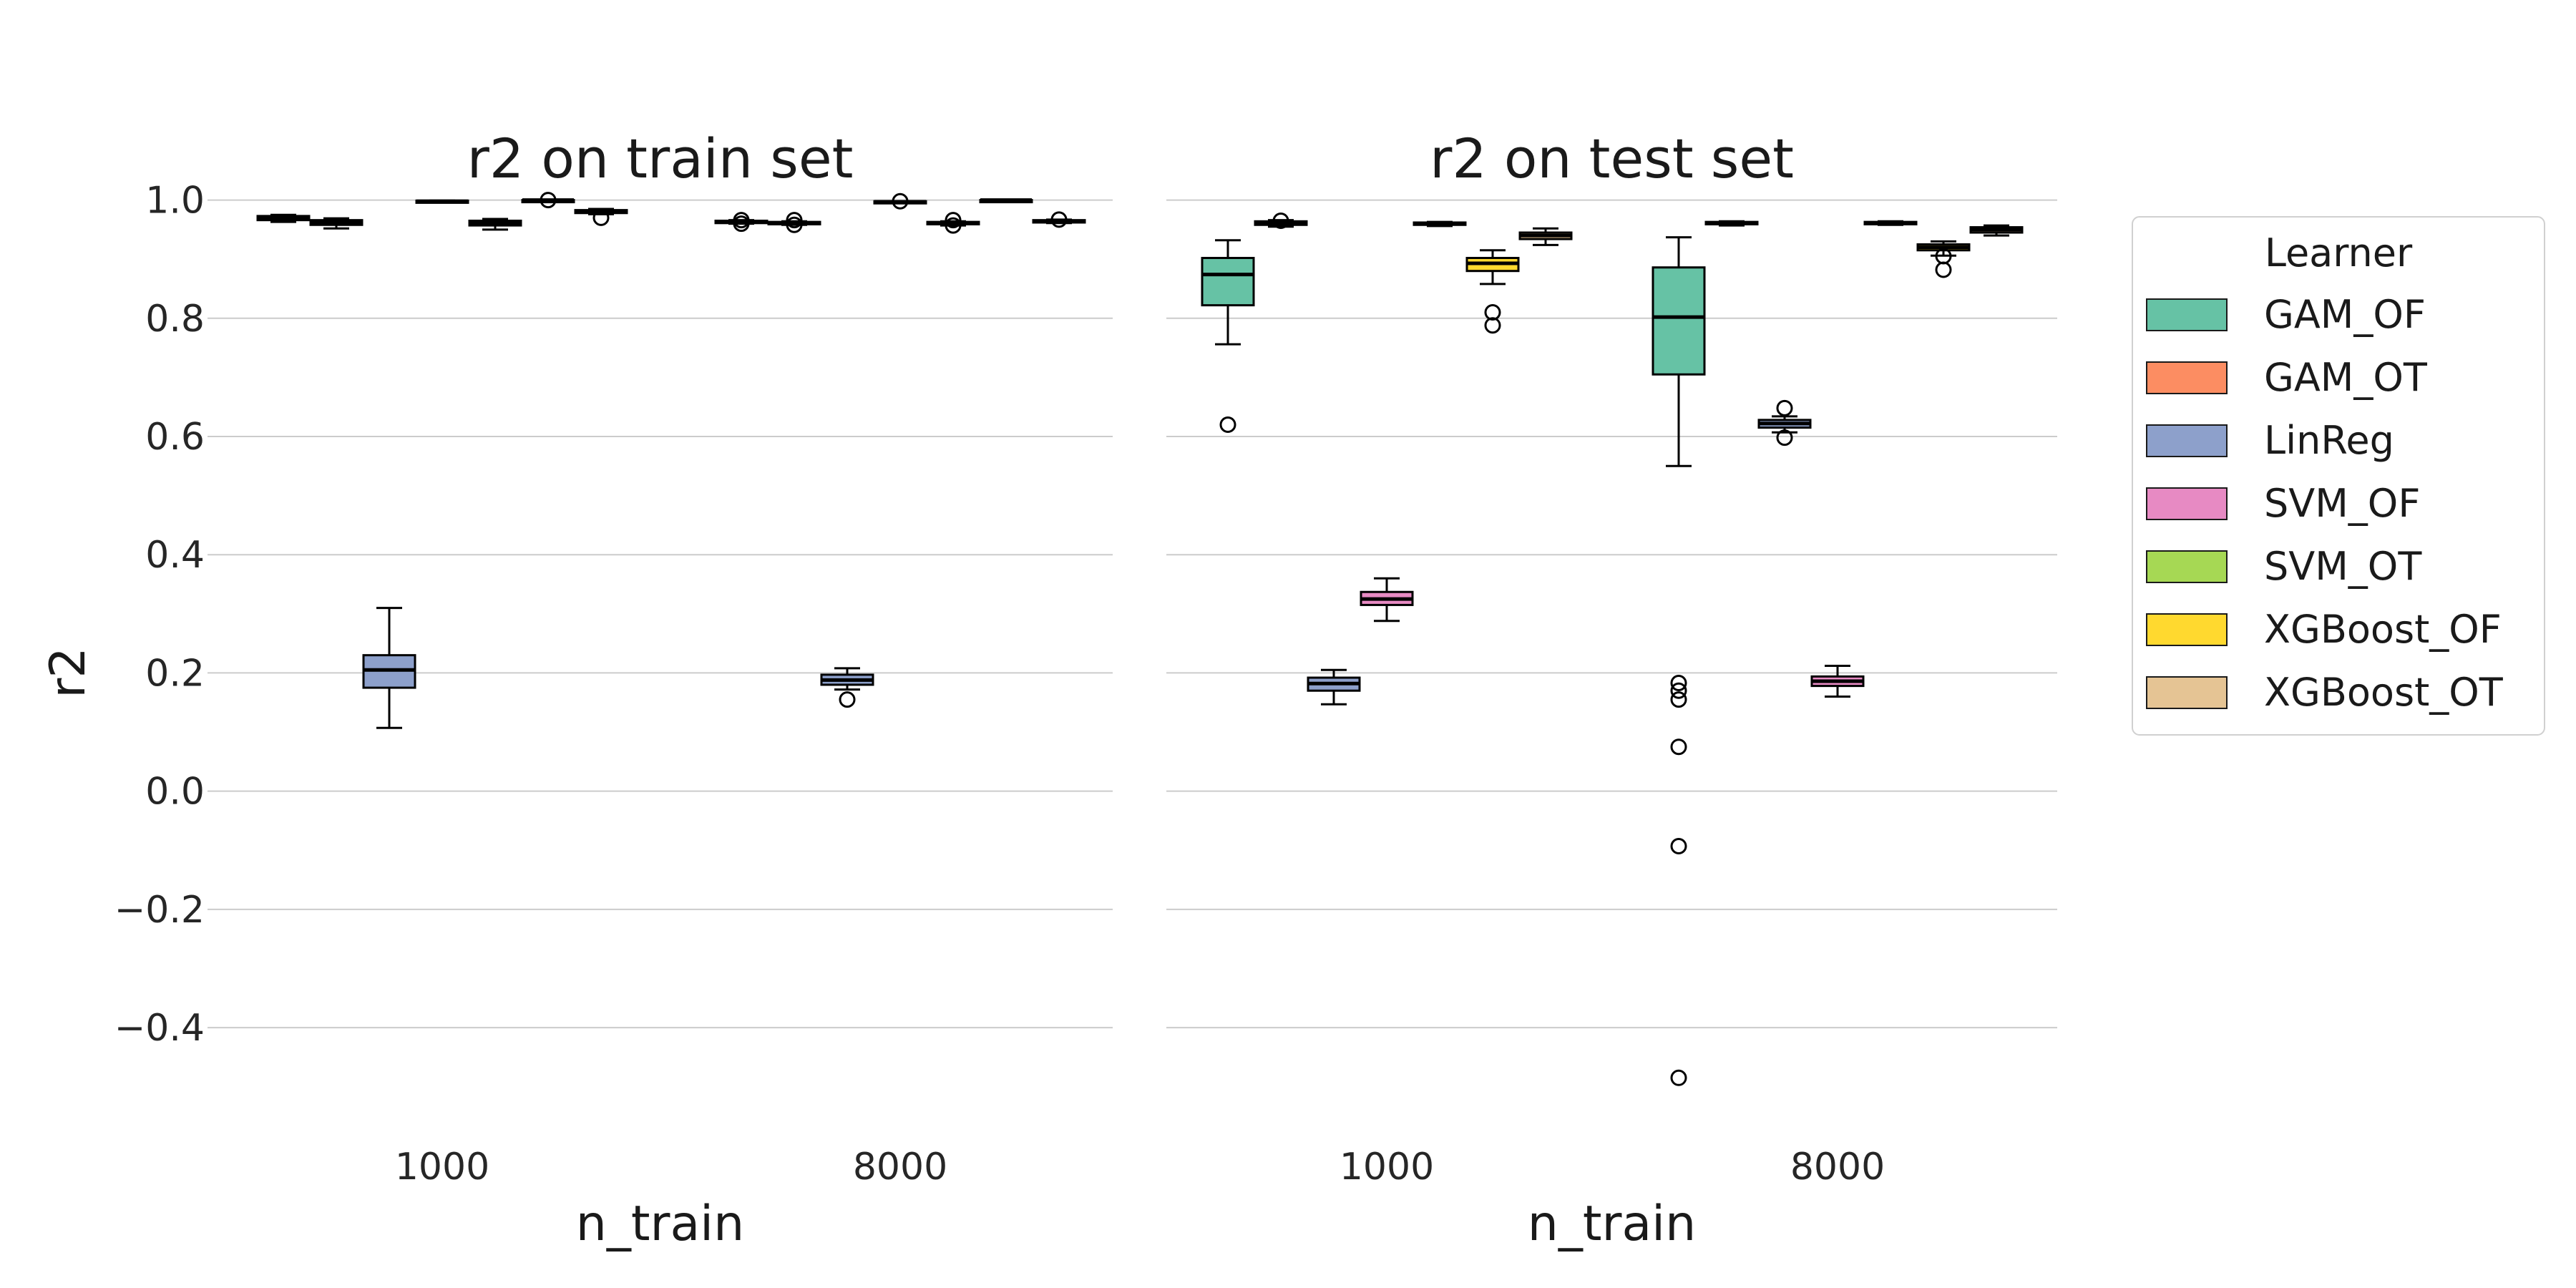  What do you see at coordinates (2384, 692) in the screenshot?
I see `legend-label: XGBoost_OT` at bounding box center [2384, 692].